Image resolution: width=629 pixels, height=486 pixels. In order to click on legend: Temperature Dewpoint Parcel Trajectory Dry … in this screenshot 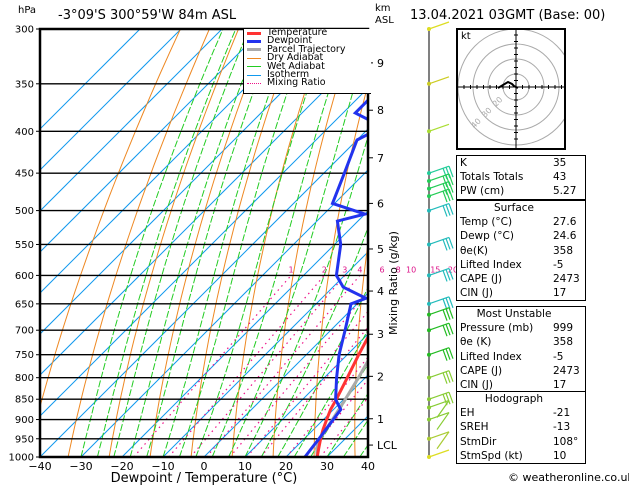, I will do `click(307, 60)`.